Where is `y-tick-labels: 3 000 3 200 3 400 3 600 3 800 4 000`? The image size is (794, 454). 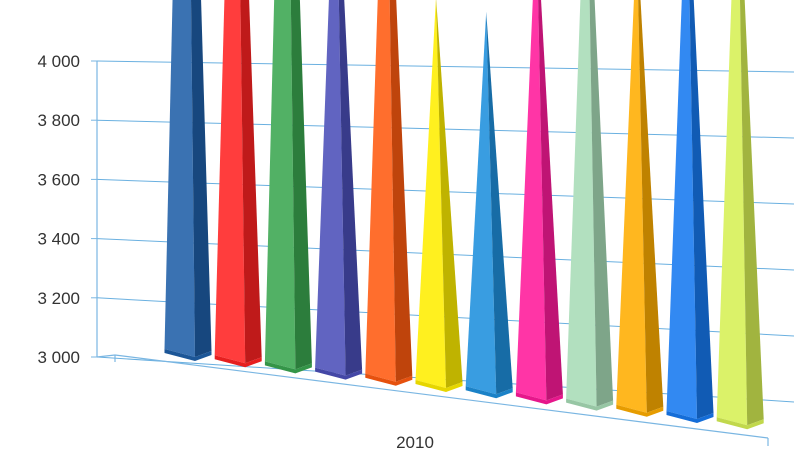 y-tick-labels: 3 000 3 200 3 400 3 600 3 800 4 000 is located at coordinates (58, 209).